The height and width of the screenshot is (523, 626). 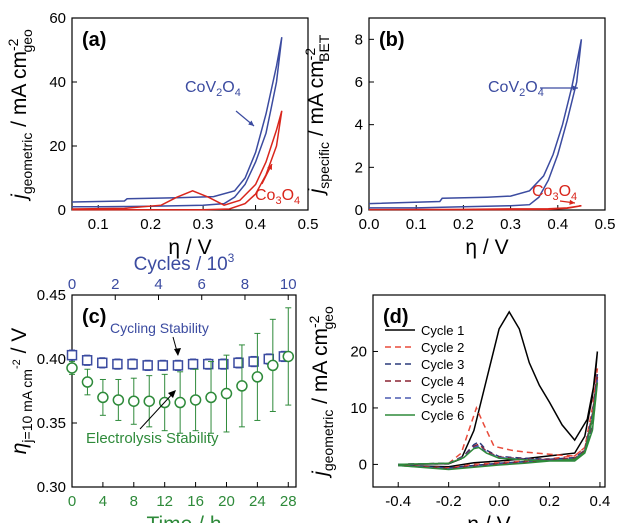 What do you see at coordinates (134, 501) in the screenshot?
I see `x-tick-label: 8` at bounding box center [134, 501].